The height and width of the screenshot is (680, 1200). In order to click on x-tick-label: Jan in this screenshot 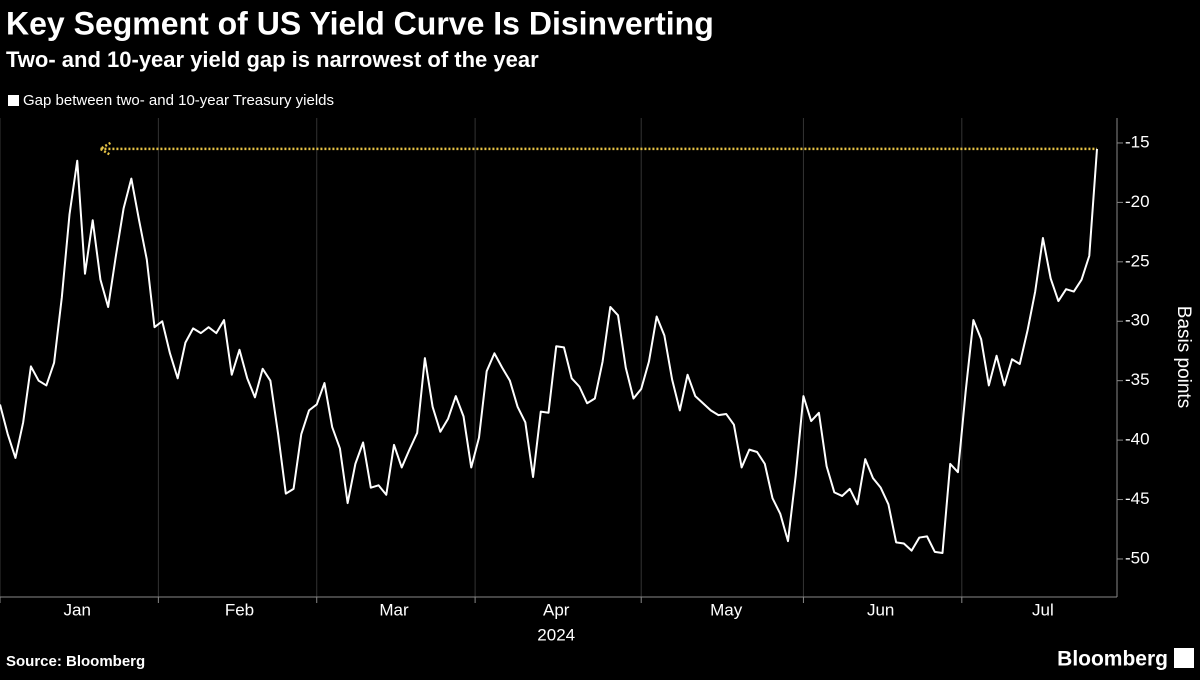, I will do `click(77, 609)`.